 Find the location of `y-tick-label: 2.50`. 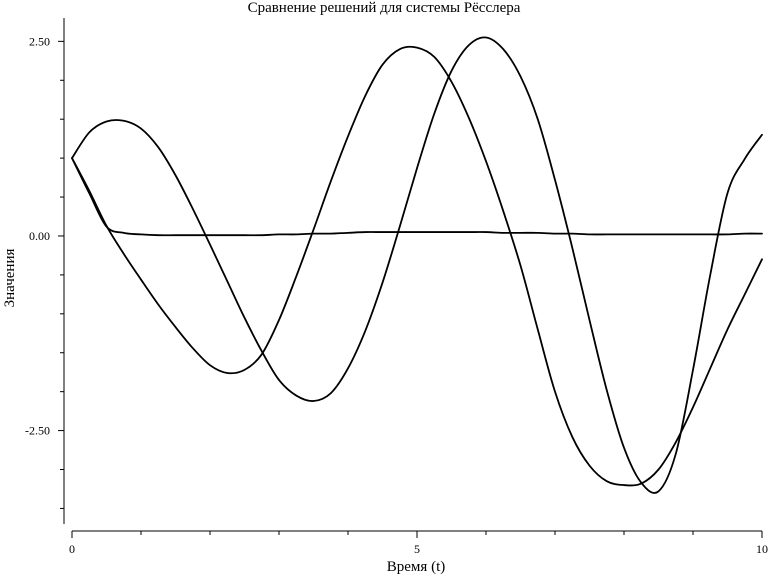

y-tick-label: 2.50 is located at coordinates (39, 41).